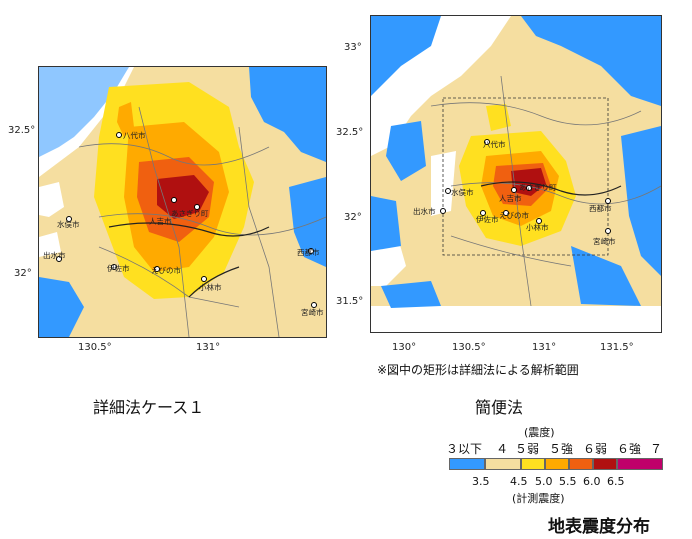 The width and height of the screenshot is (692, 539). Describe the element at coordinates (617, 347) in the screenshot. I see `x-tick-label: 131.5°` at that location.